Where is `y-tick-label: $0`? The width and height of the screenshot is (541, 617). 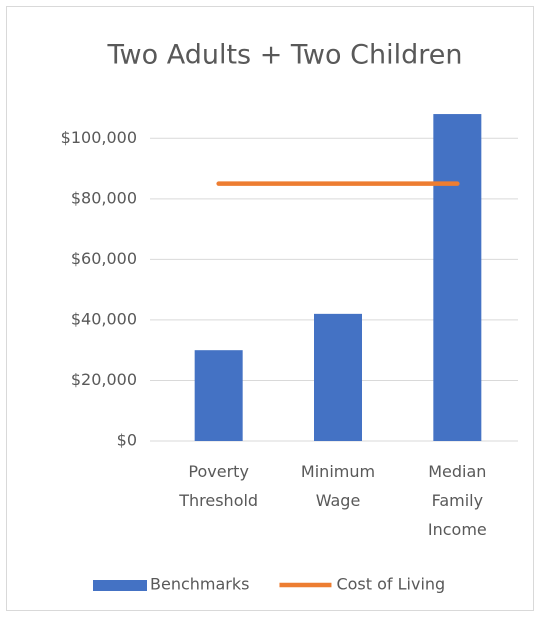
y-tick-label: $0 is located at coordinates (127, 440).